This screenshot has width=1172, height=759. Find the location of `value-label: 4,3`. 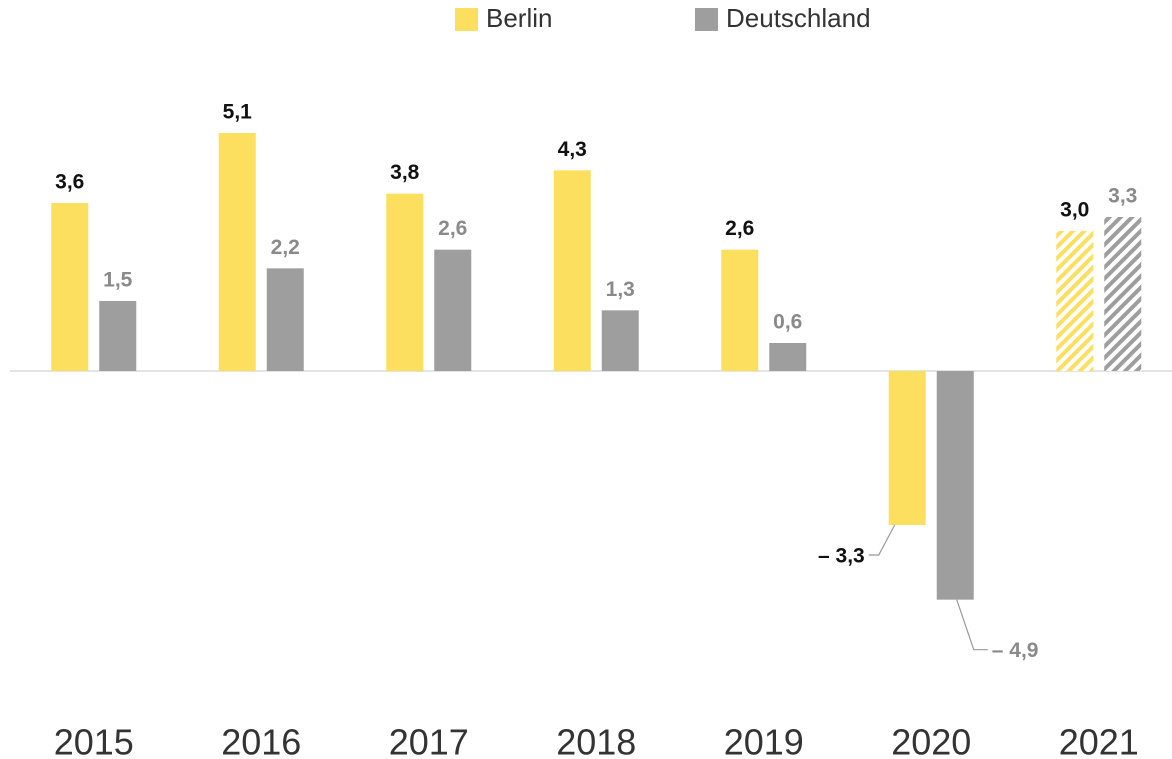

value-label: 4,3 is located at coordinates (572, 149).